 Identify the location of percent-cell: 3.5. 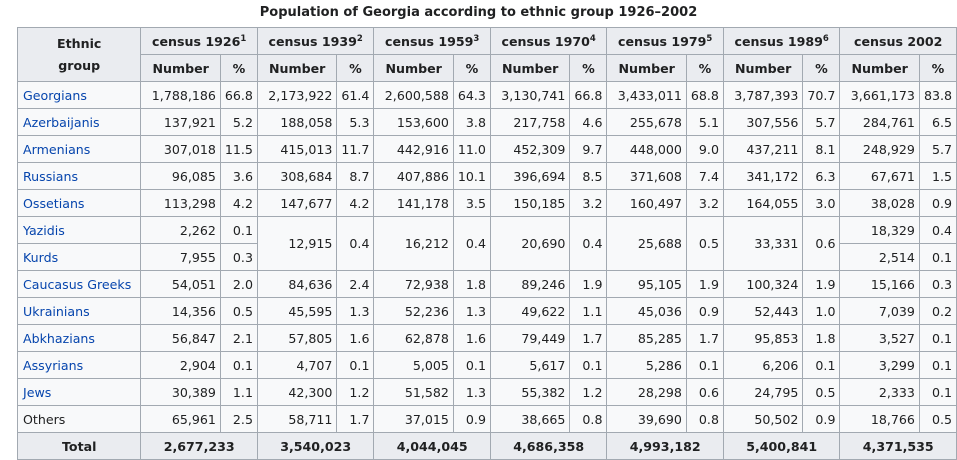
(471, 203).